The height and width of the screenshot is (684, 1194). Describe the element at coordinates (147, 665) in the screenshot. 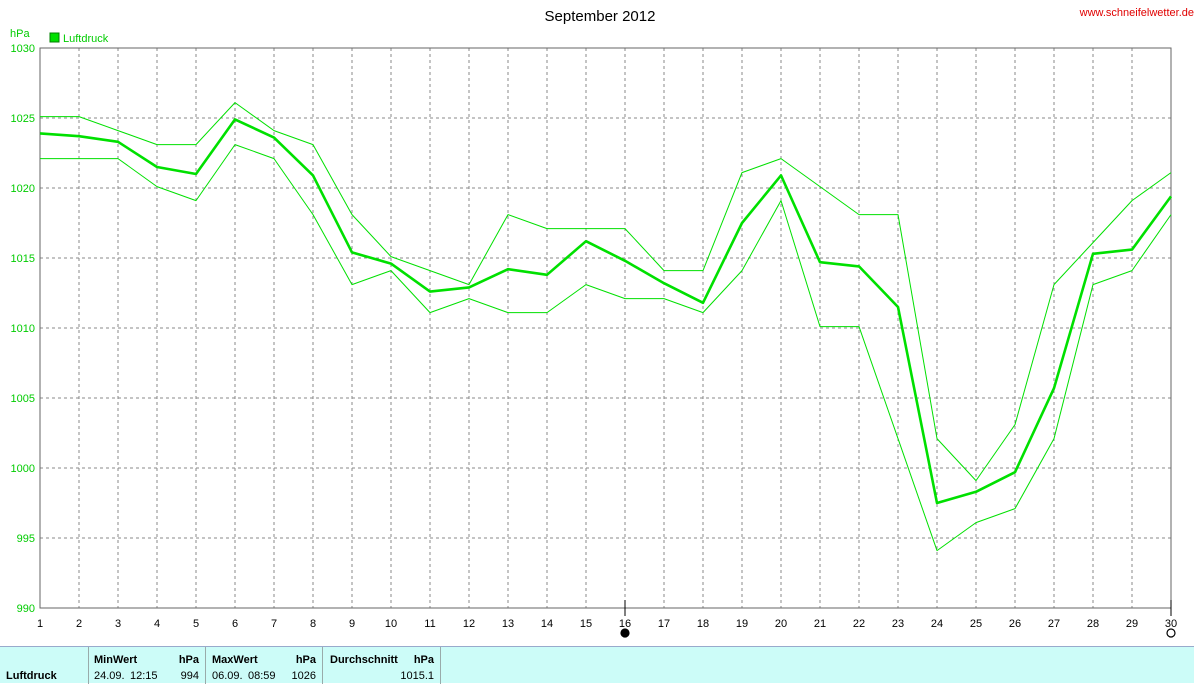

I see `footer-min-cell: MinWert hPa 24.09. 12:15 994` at that location.